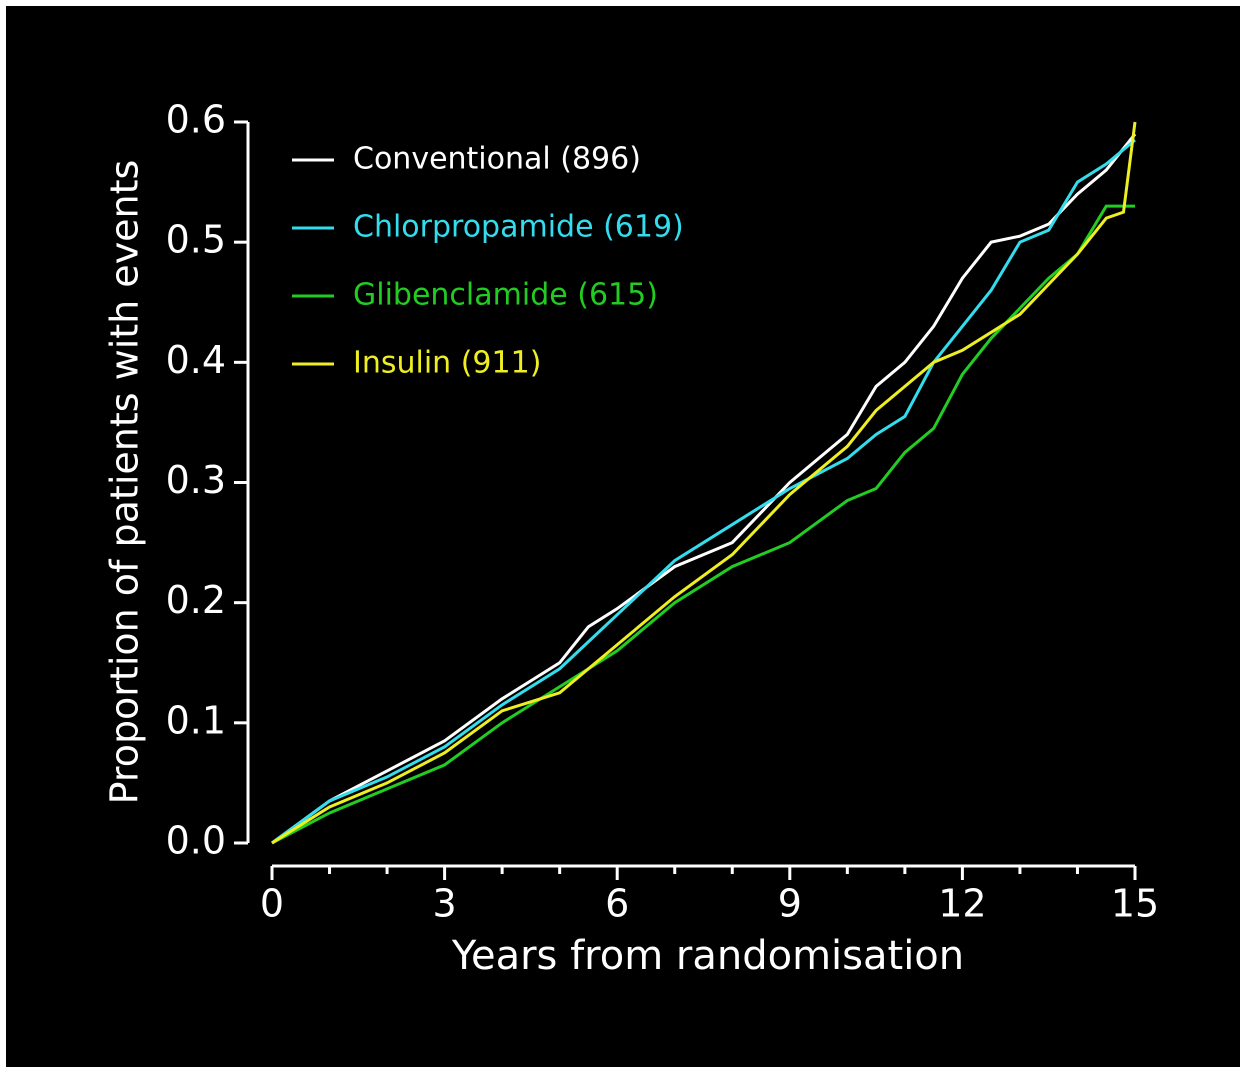  What do you see at coordinates (196, 720) in the screenshot?
I see `y-tick-label: 0.1` at bounding box center [196, 720].